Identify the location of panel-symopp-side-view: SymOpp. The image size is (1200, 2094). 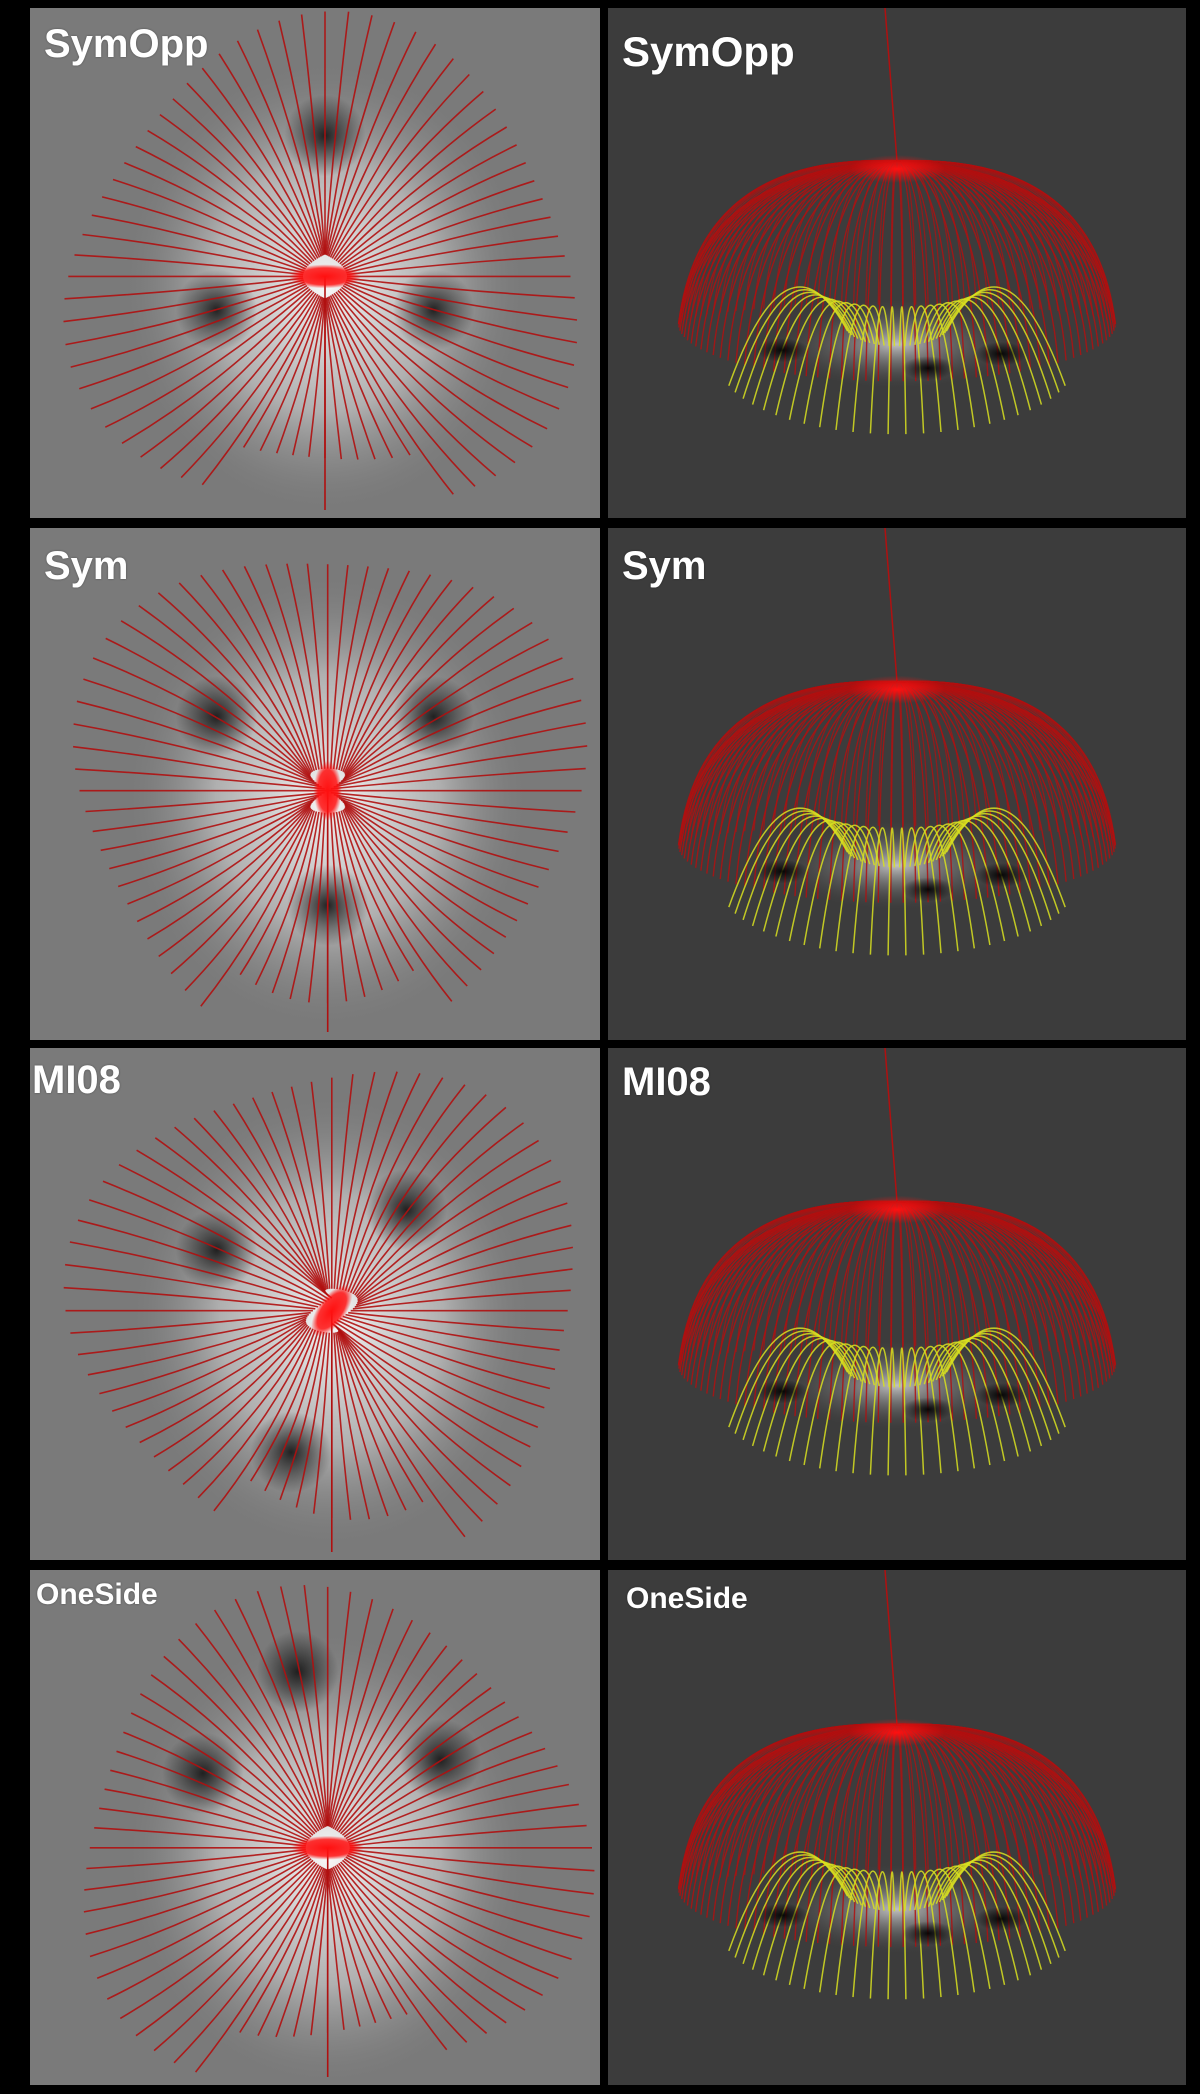
(897, 263).